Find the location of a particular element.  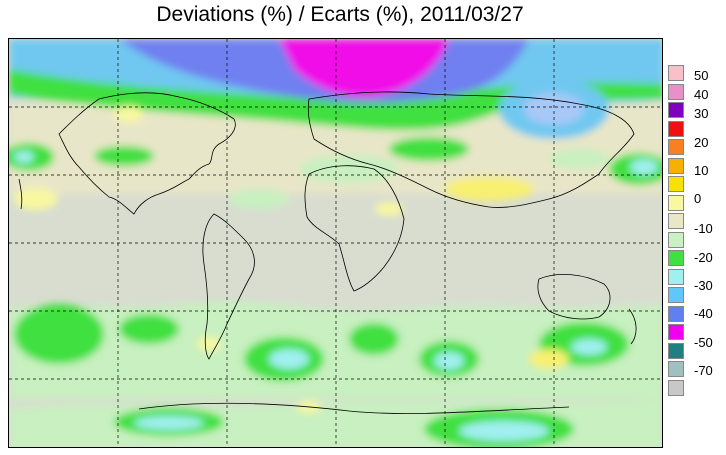

map-title: Deviations (%) / Ecarts (%), 2011/03/27 is located at coordinates (340, 14).